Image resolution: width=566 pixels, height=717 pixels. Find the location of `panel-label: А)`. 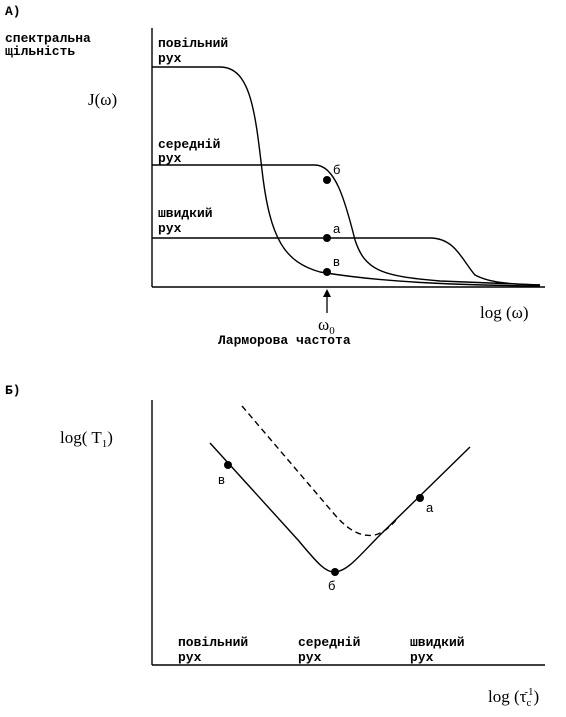

panel-label: А) is located at coordinates (13, 11).